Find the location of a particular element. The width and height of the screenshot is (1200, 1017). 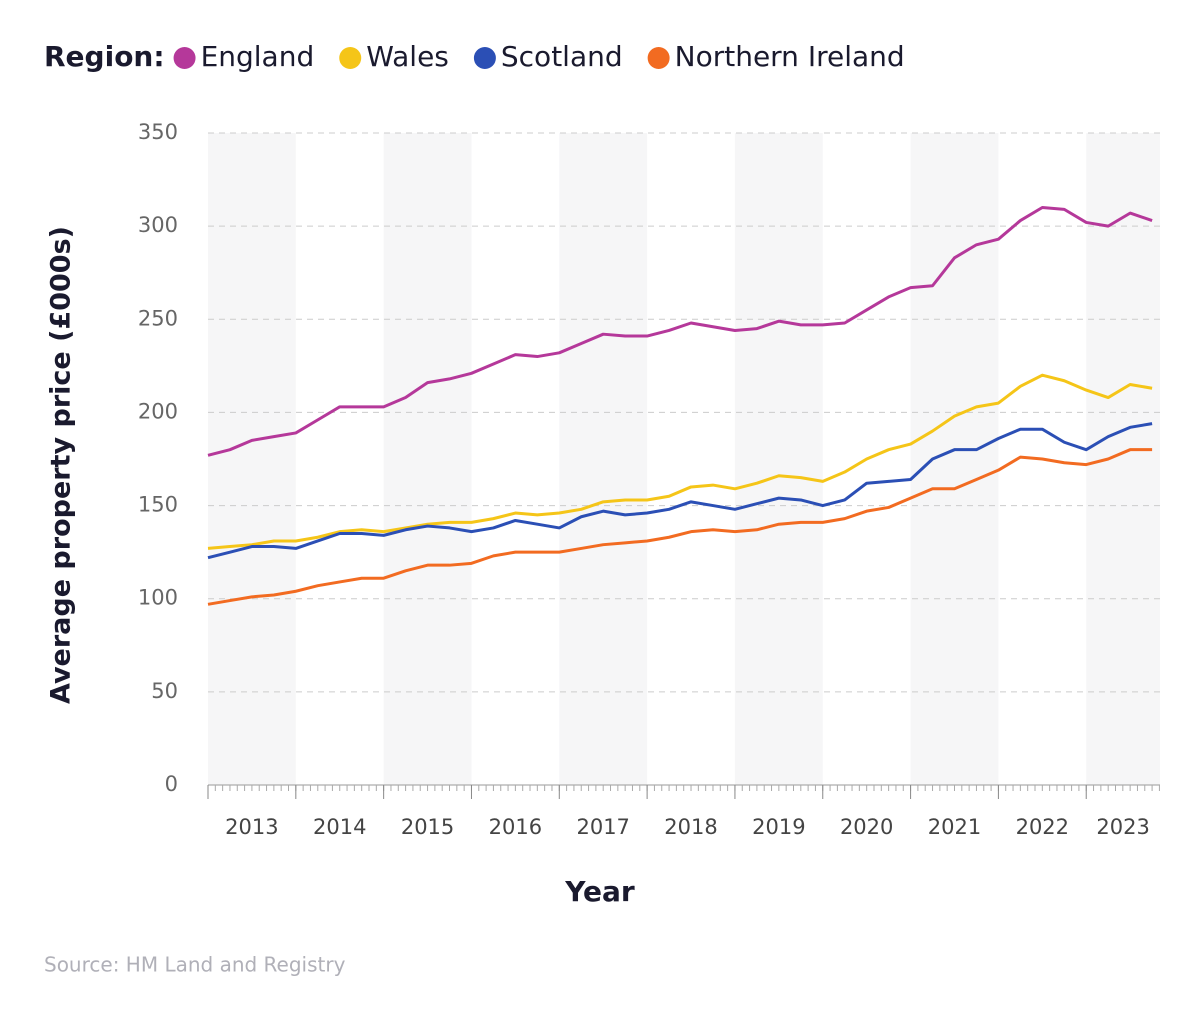

legend-label: England is located at coordinates (258, 56).